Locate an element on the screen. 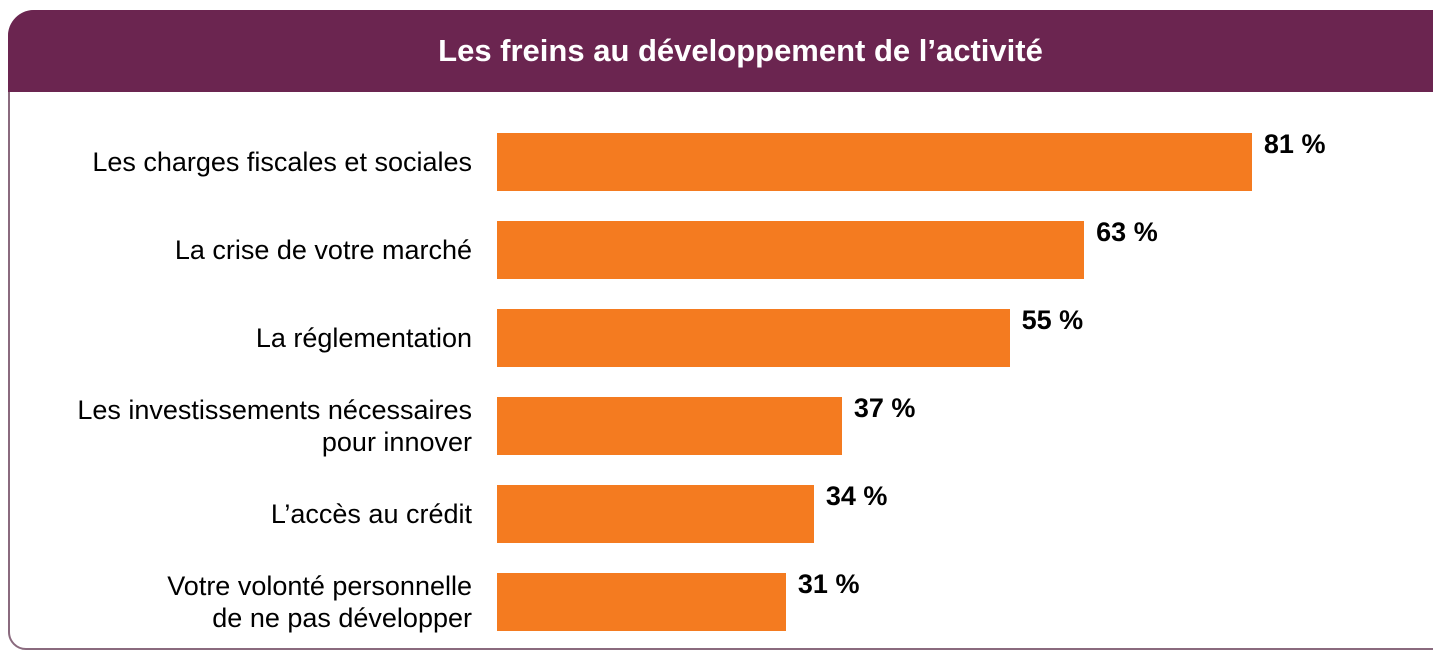 This screenshot has width=1433, height=650. header-band is located at coordinates (720, 51).